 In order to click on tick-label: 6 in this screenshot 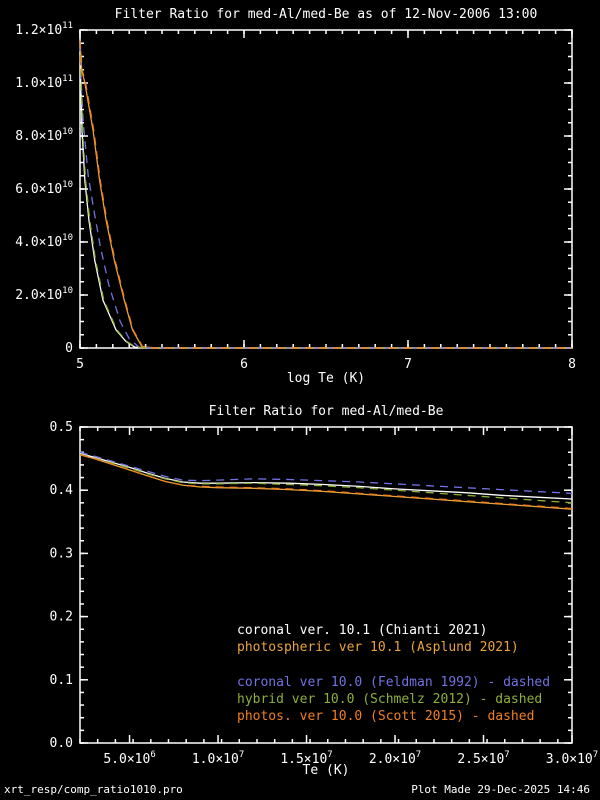, I will do `click(244, 364)`.